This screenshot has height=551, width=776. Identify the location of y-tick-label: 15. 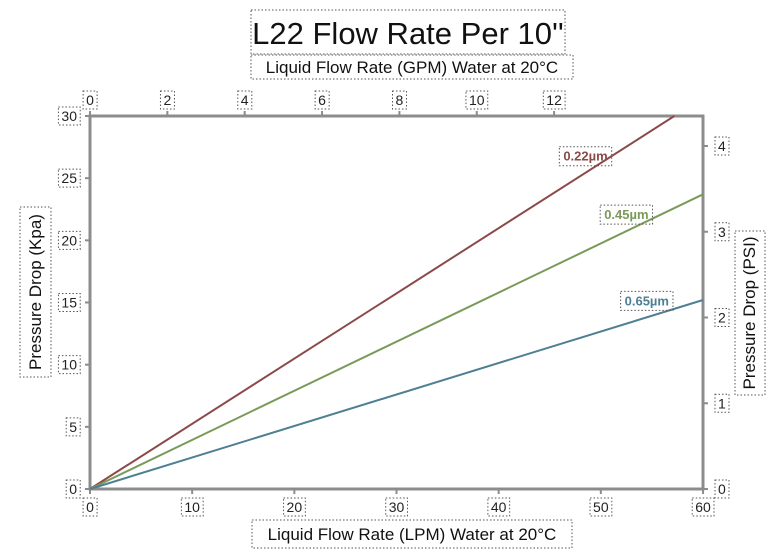
(69, 302).